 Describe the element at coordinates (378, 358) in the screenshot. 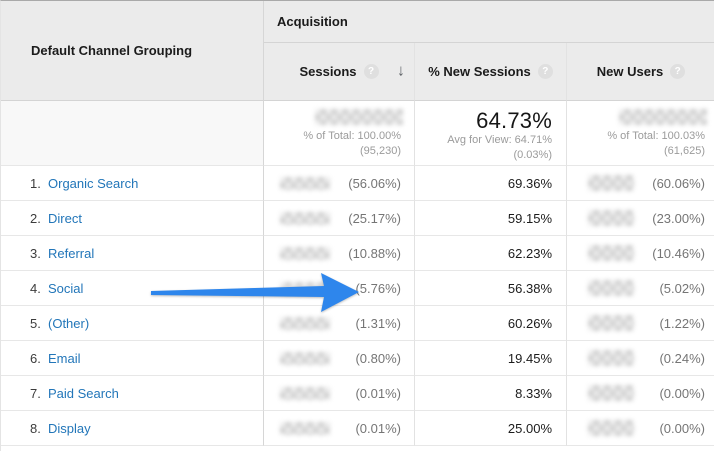

I see `sessions-percent: (0.80%)` at that location.